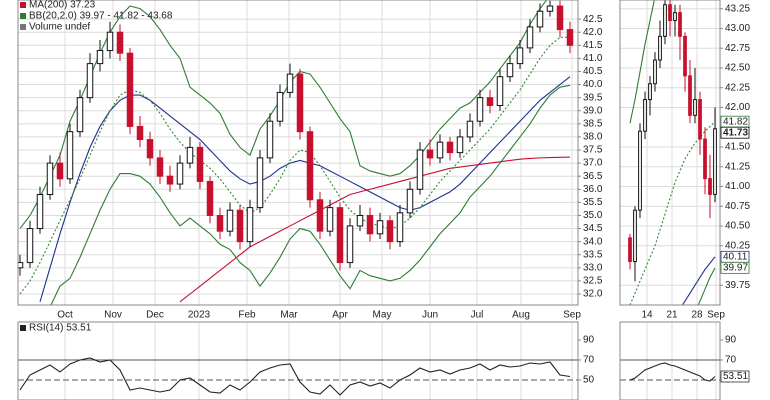  Describe the element at coordinates (593, 19) in the screenshot. I see `y-tick-label: 42.5` at that location.